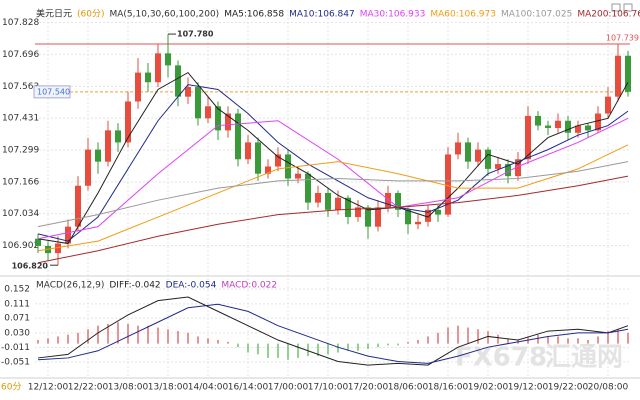  I want to click on y-tick-label: 0.030, so click(17, 333).